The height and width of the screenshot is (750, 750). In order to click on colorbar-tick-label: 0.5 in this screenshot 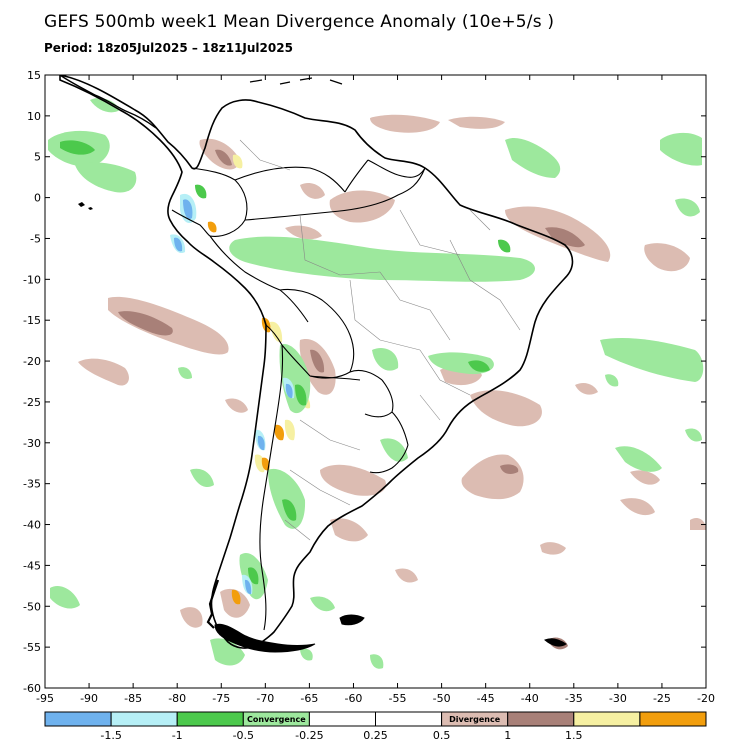, I will do `click(442, 735)`.